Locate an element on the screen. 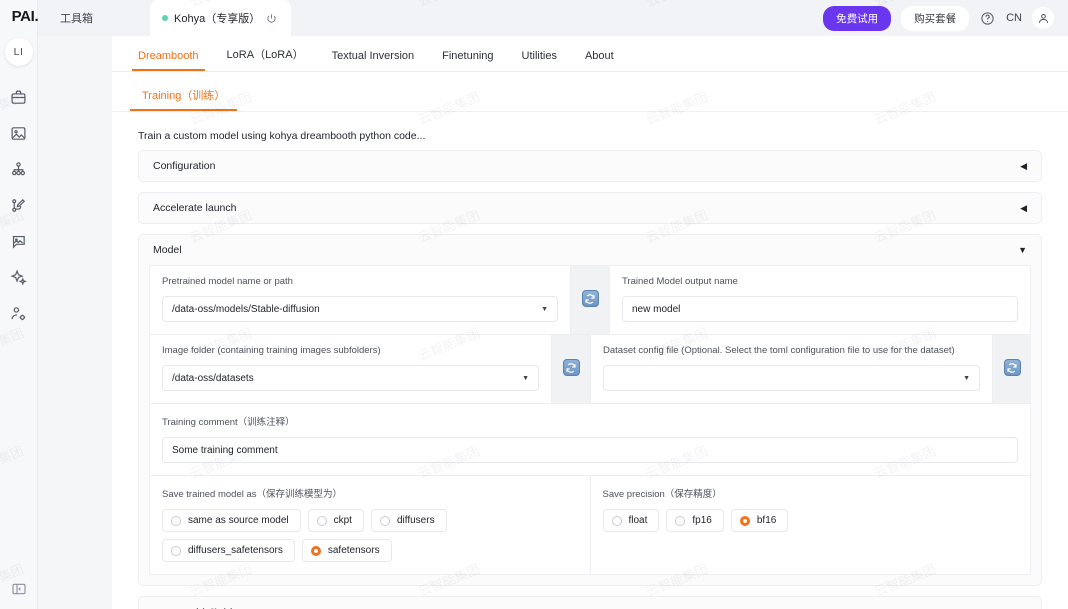 This screenshot has height=609, width=1068. pretrained-refresh-cell is located at coordinates (590, 300).